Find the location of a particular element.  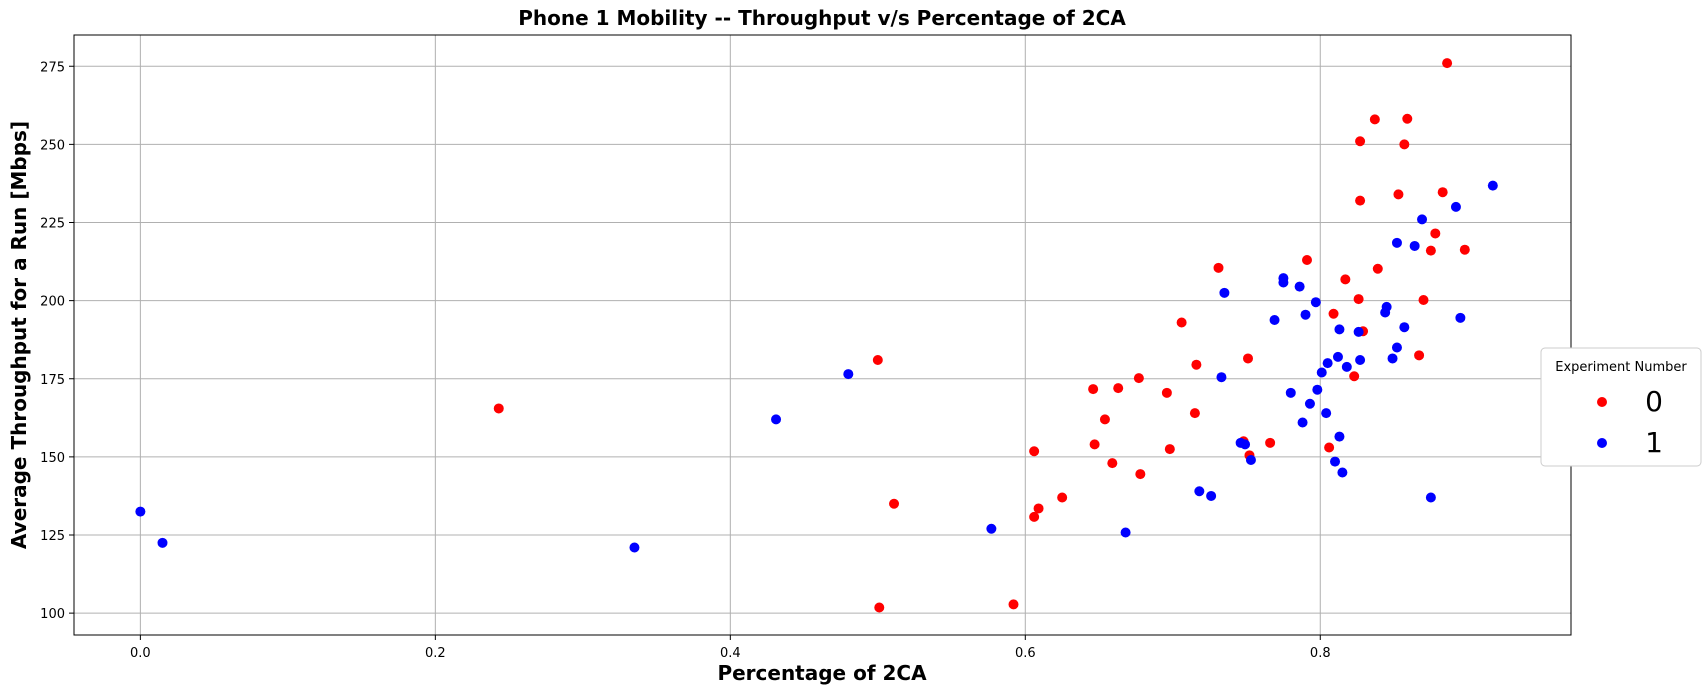

x-axis-ticks: 0.0 0.2 0.4 0.6 0.8 is located at coordinates (730, 648).